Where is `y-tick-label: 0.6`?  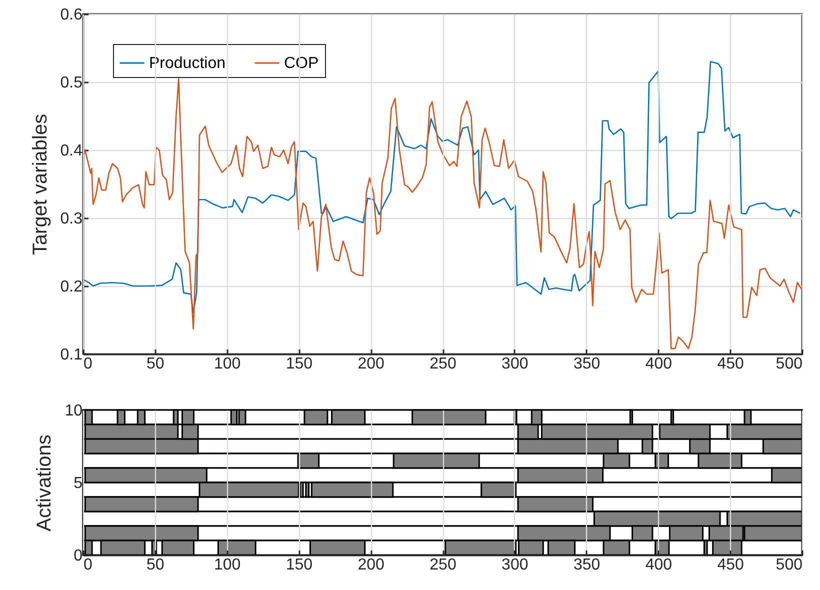 y-tick-label: 0.6 is located at coordinates (71, 15).